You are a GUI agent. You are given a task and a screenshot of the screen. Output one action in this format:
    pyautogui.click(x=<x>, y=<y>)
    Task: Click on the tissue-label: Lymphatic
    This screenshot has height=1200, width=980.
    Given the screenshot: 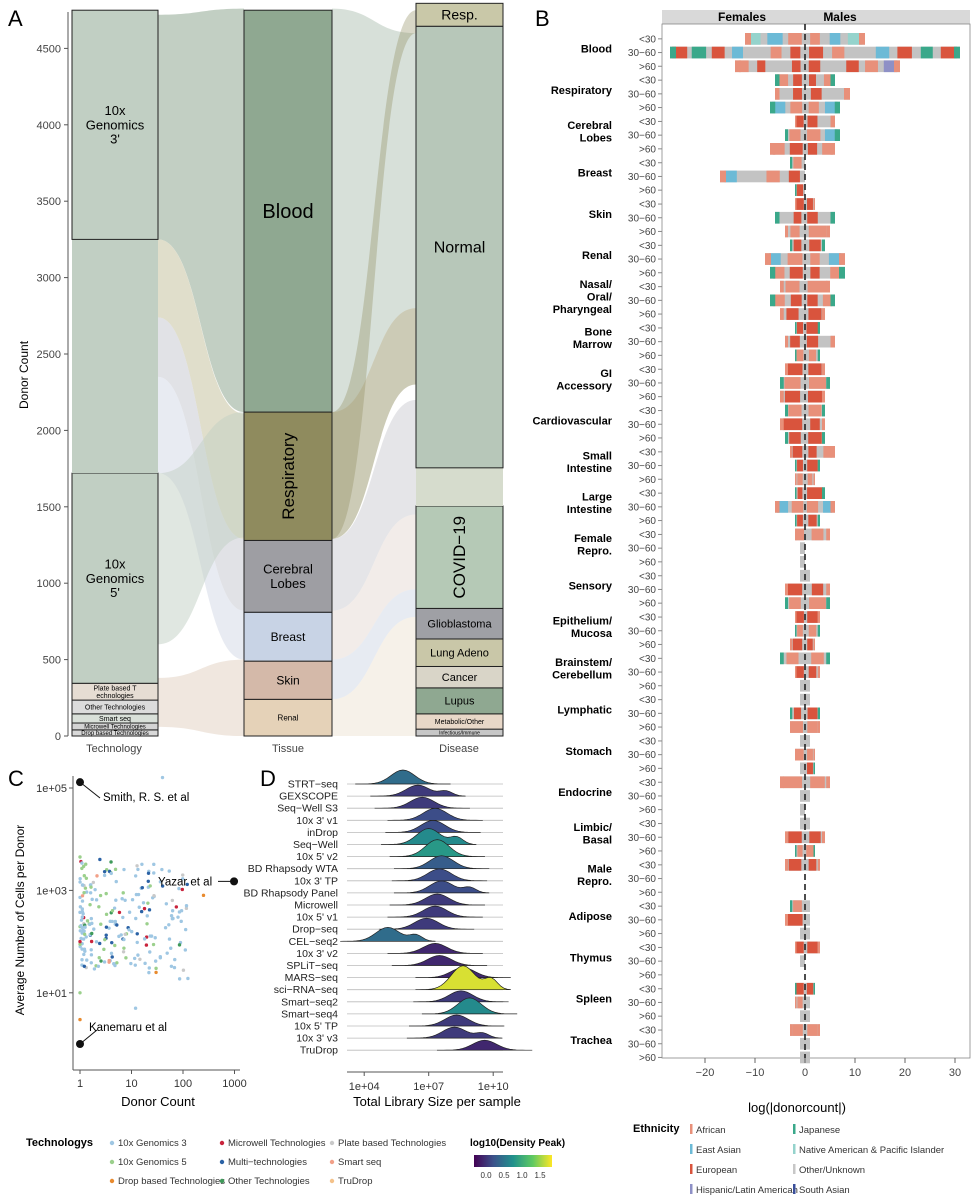 What is the action you would take?
    pyautogui.click(x=584, y=710)
    